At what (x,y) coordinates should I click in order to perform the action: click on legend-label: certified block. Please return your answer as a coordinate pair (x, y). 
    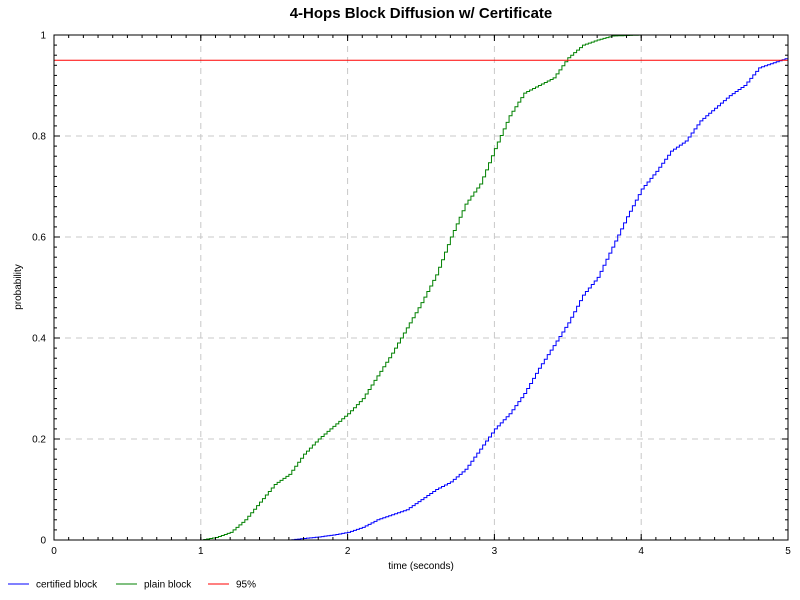
    Looking at the image, I should click on (67, 585).